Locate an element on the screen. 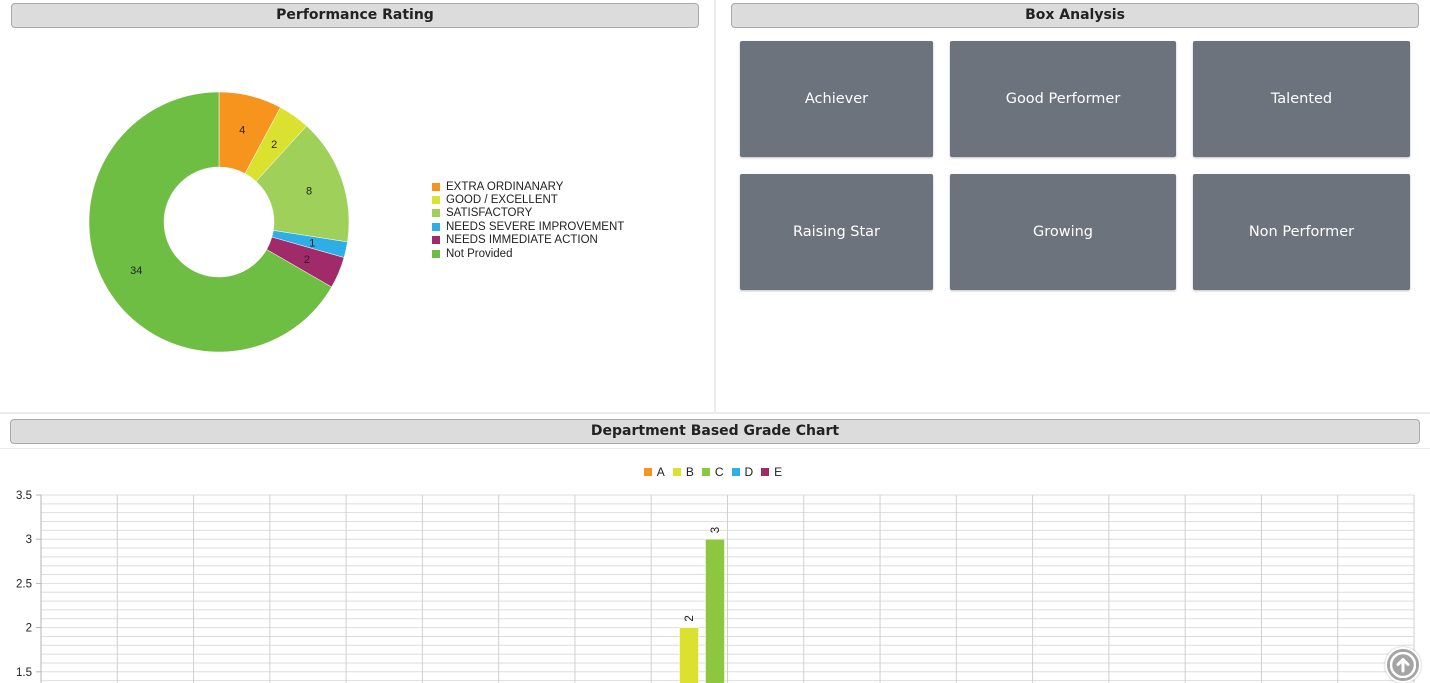 This screenshot has height=683, width=1430. legend-label: A is located at coordinates (660, 472).